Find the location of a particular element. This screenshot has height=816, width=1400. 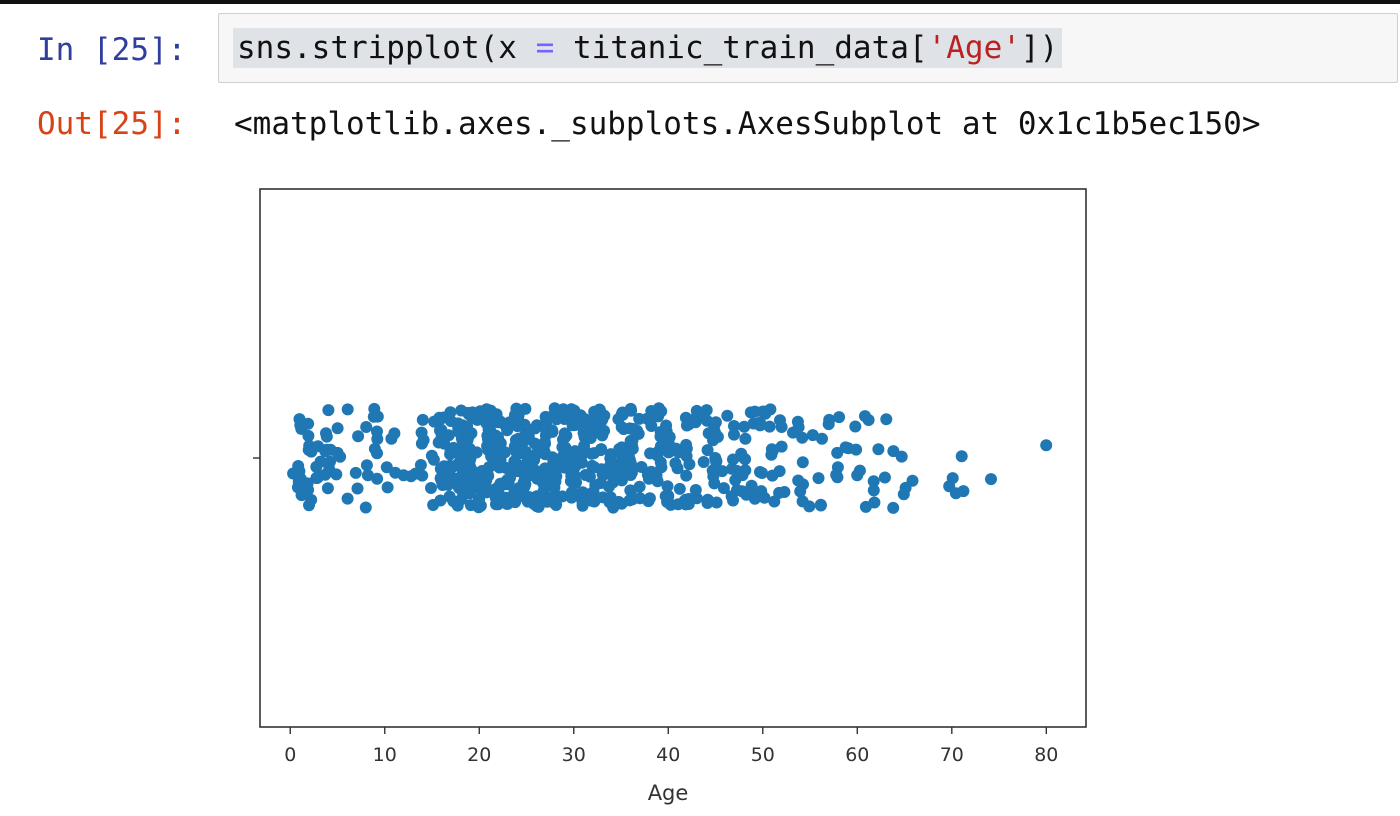

x-tick-label-70: 70 is located at coordinates (952, 755).